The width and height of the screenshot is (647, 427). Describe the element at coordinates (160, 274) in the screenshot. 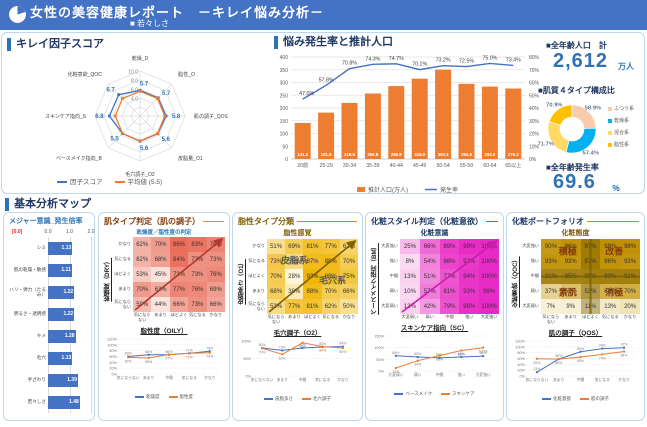

I see `heatmap-cell: 45%` at that location.